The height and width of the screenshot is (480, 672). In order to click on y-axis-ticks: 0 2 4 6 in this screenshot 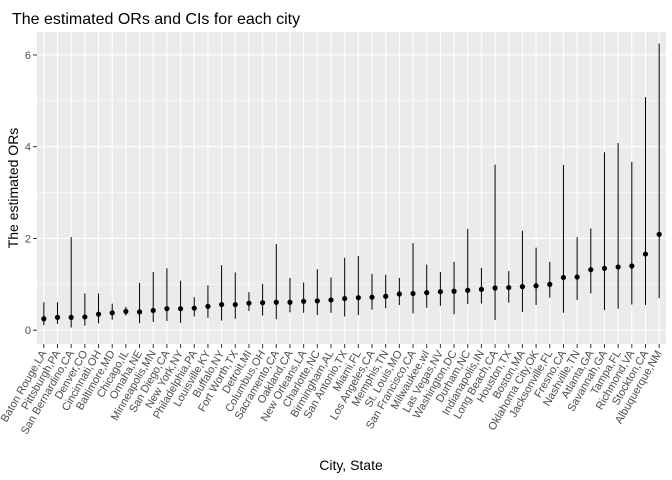, I will do `click(31, 193)`.